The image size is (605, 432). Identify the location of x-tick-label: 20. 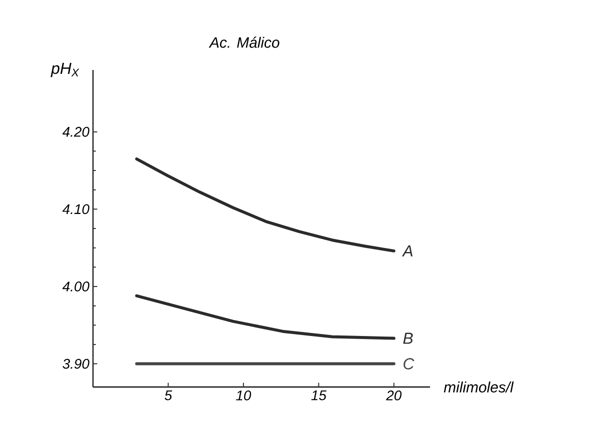
(394, 395).